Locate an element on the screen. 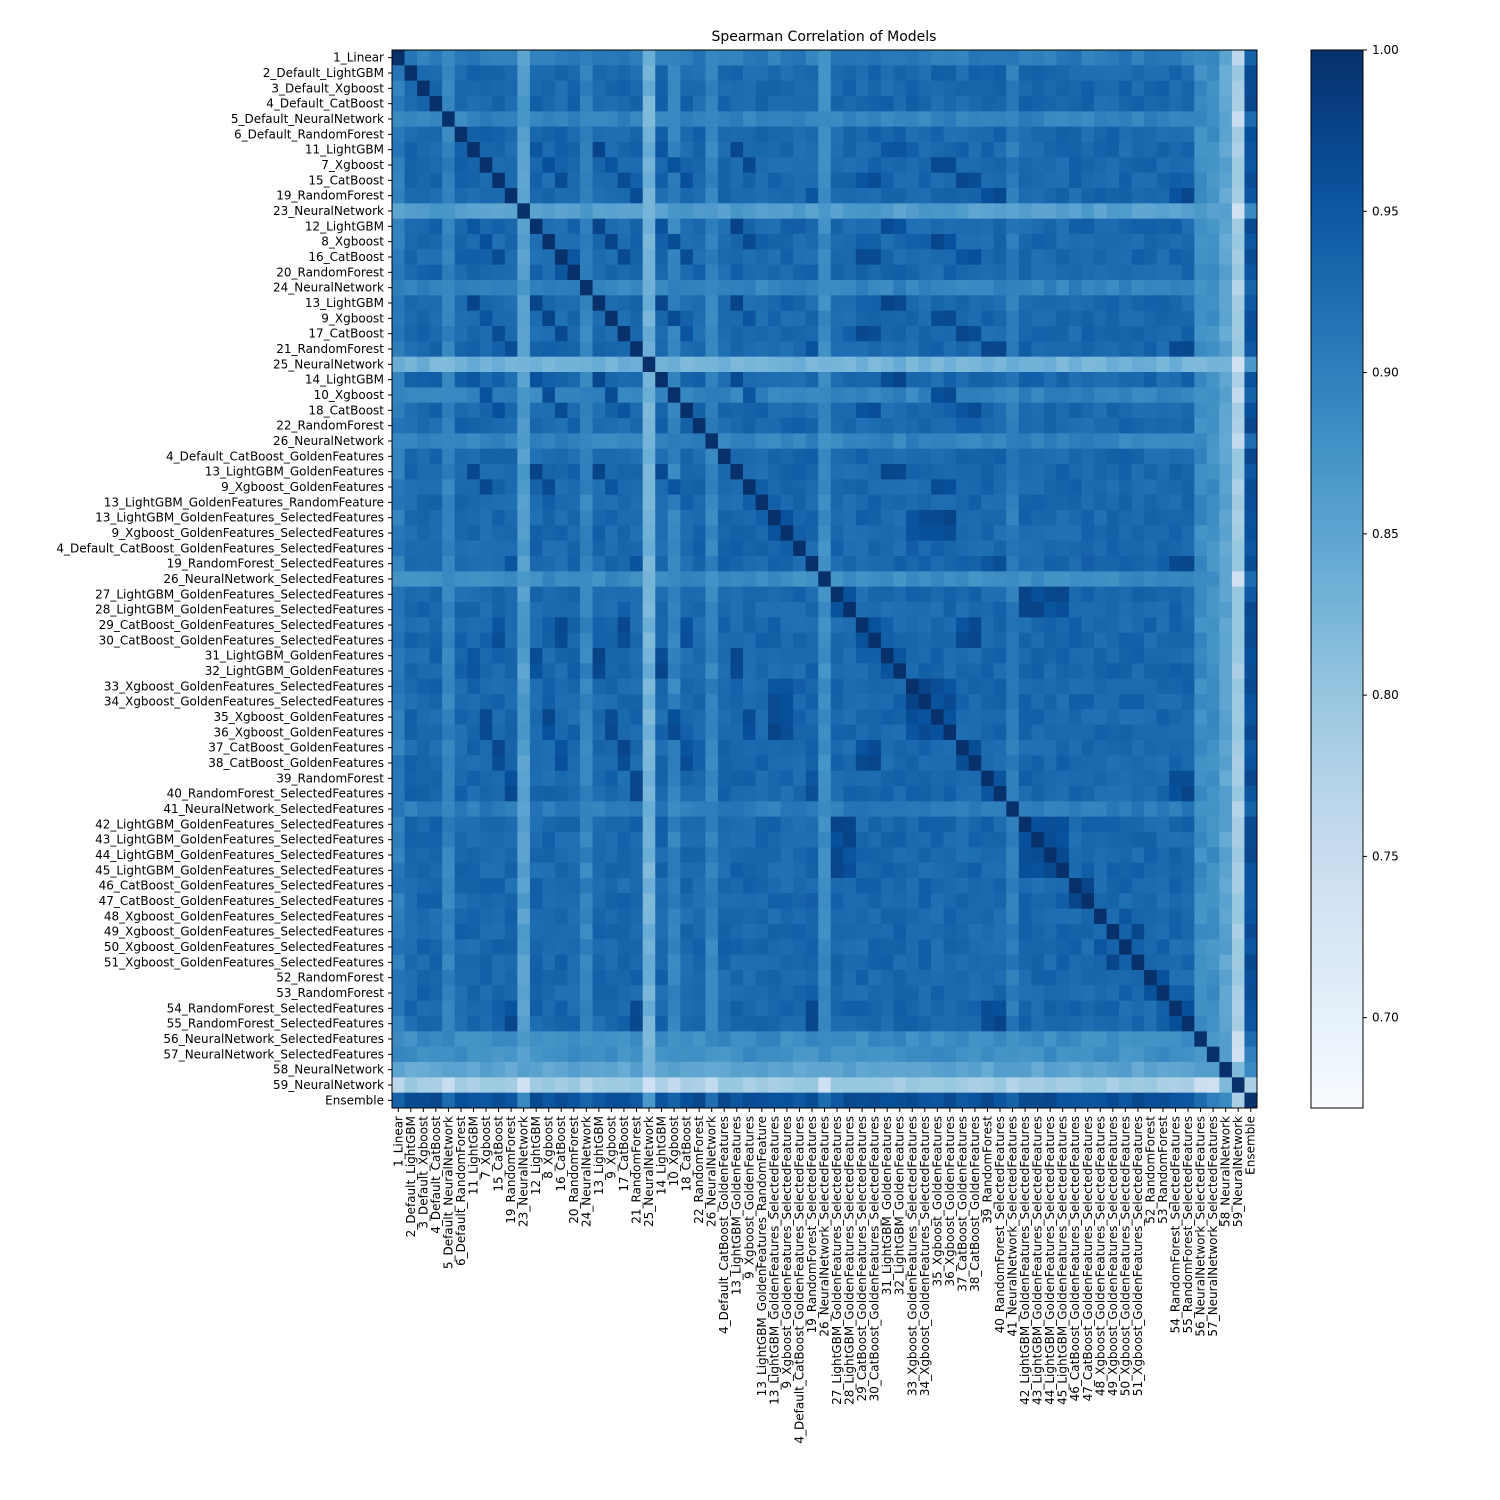 This screenshot has height=1500, width=1500. y-tick-label: 4_Default_CatBoost is located at coordinates (325, 104).